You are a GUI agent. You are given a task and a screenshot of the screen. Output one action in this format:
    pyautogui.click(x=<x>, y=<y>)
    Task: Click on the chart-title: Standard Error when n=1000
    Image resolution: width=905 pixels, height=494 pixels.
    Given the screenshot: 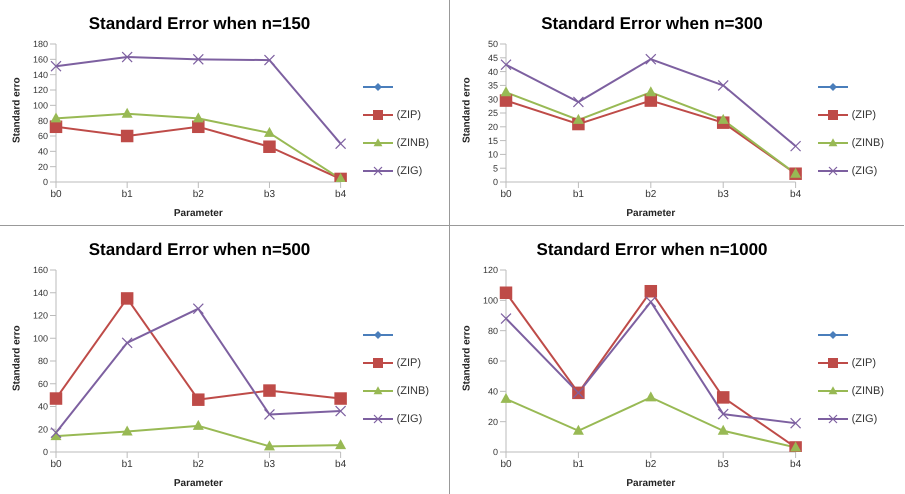 What is the action you would take?
    pyautogui.click(x=652, y=249)
    